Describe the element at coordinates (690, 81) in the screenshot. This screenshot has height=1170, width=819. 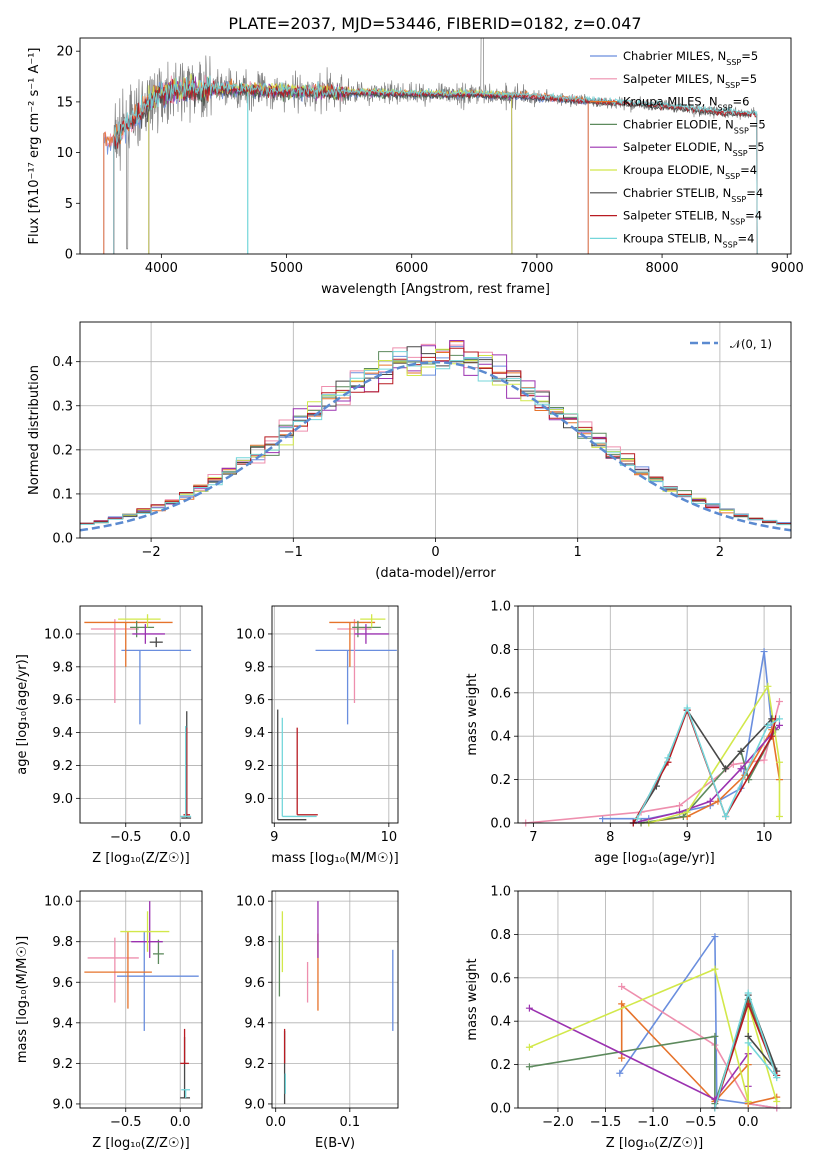
I see `legend-entry: Salpeter MILES, NSSP=5` at that location.